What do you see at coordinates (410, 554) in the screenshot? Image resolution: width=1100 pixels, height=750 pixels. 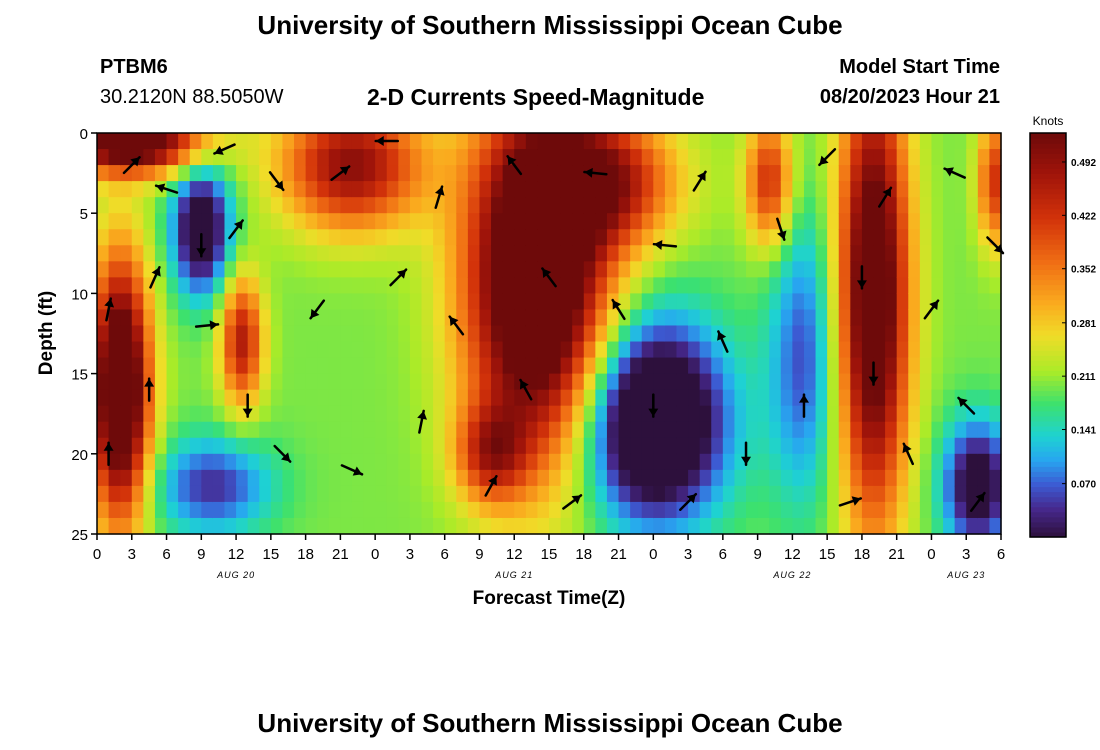 I see `x-tick-label: 3` at bounding box center [410, 554].